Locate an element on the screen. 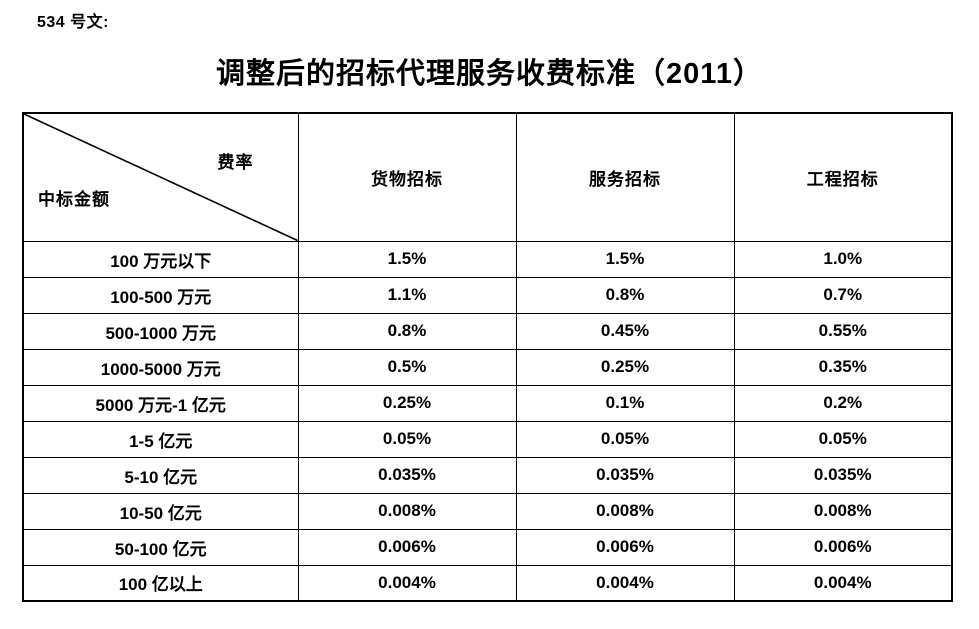  table-row: 50-100 亿元 0.006% 0.006% 0.006% is located at coordinates (487, 547).